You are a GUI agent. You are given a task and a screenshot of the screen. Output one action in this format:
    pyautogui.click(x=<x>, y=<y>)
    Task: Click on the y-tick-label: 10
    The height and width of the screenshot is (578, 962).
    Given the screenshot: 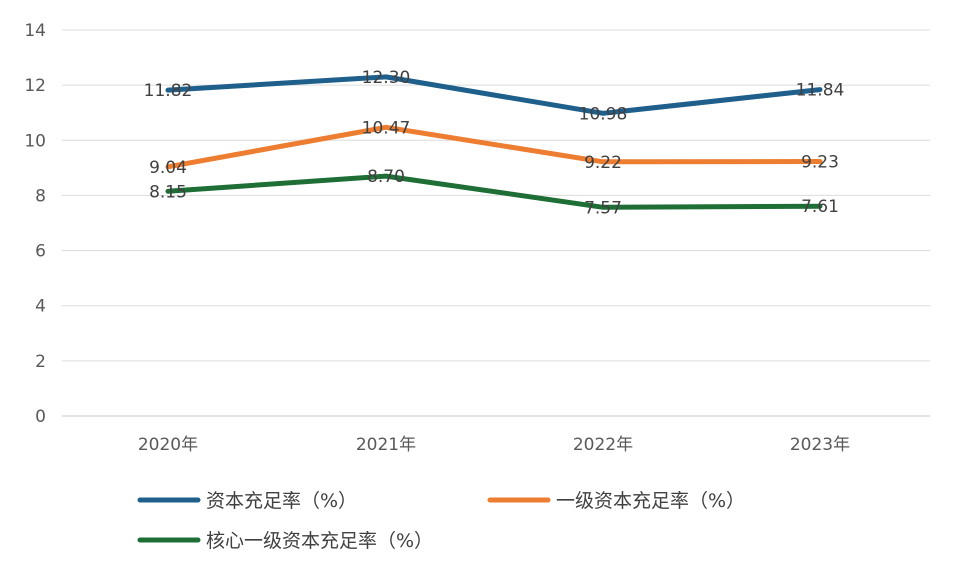 What is the action you would take?
    pyautogui.click(x=35, y=141)
    